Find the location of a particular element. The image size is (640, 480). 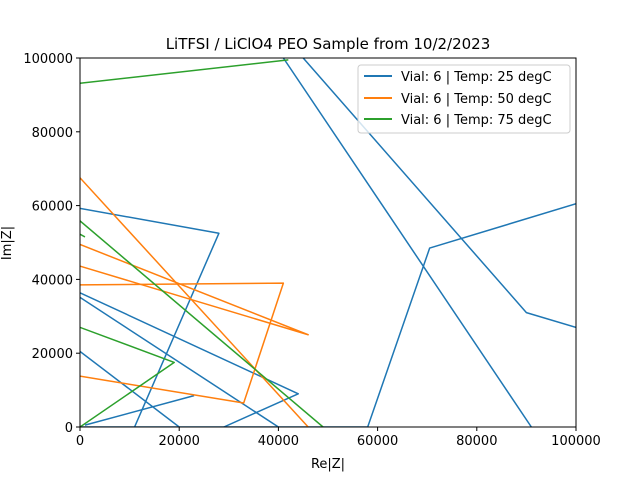

legend-label-25: Vial: 6 | Temp: 25 degC is located at coordinates (476, 77).